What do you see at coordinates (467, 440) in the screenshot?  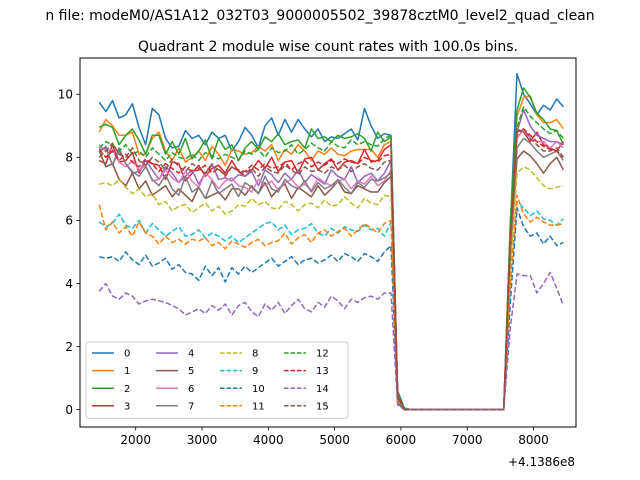 I see `x-tick-label-7000: 7000` at bounding box center [467, 440].